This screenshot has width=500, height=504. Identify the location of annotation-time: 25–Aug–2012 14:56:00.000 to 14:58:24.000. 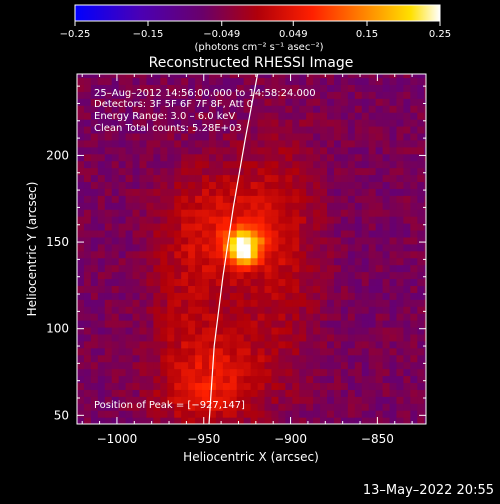
(205, 93).